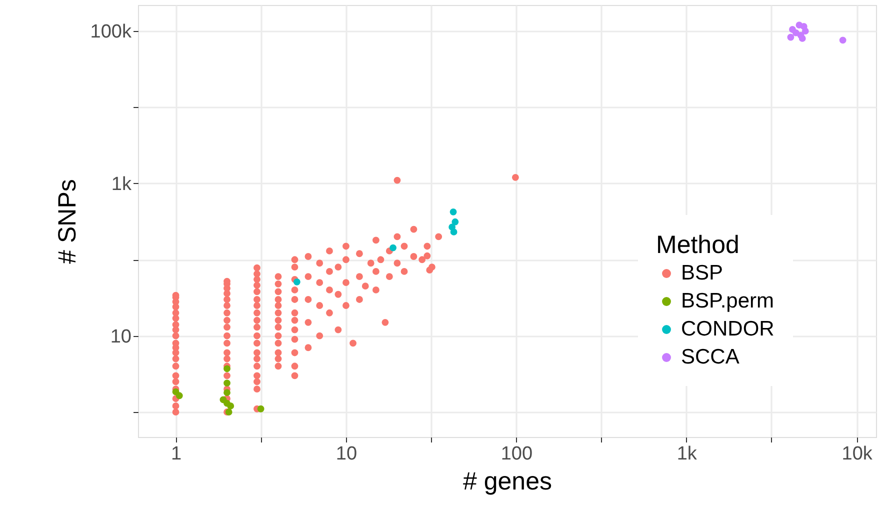 The height and width of the screenshot is (528, 882). I want to click on legend-title: Method, so click(698, 245).